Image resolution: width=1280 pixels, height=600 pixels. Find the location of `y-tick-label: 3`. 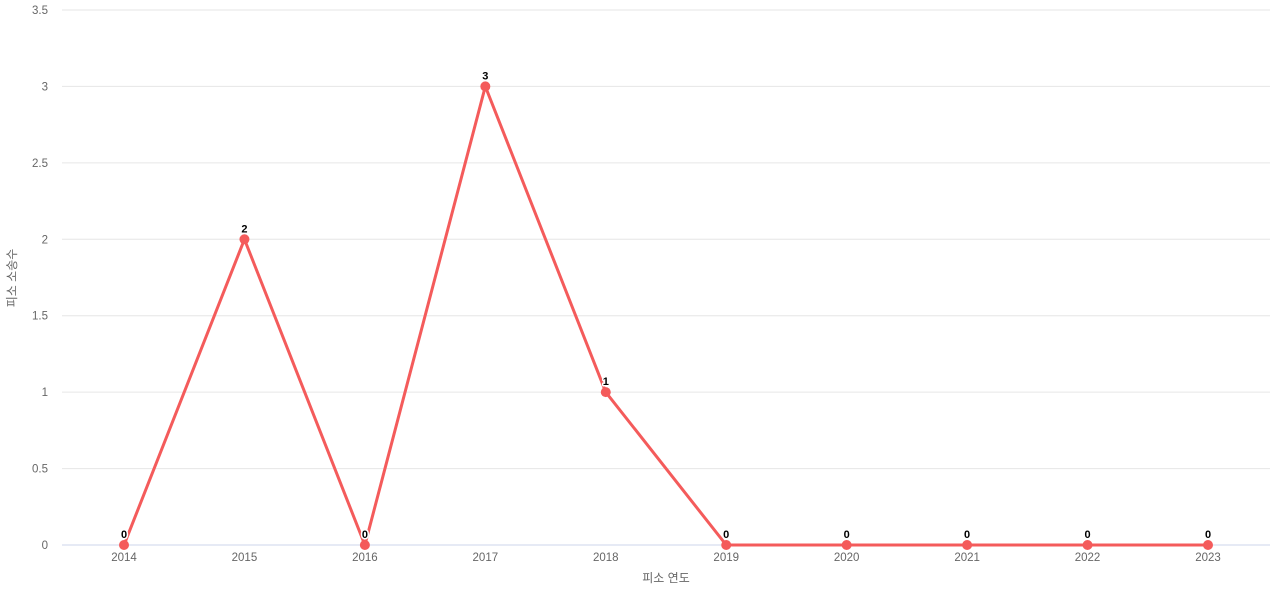

y-tick-label: 3 is located at coordinates (45, 87).